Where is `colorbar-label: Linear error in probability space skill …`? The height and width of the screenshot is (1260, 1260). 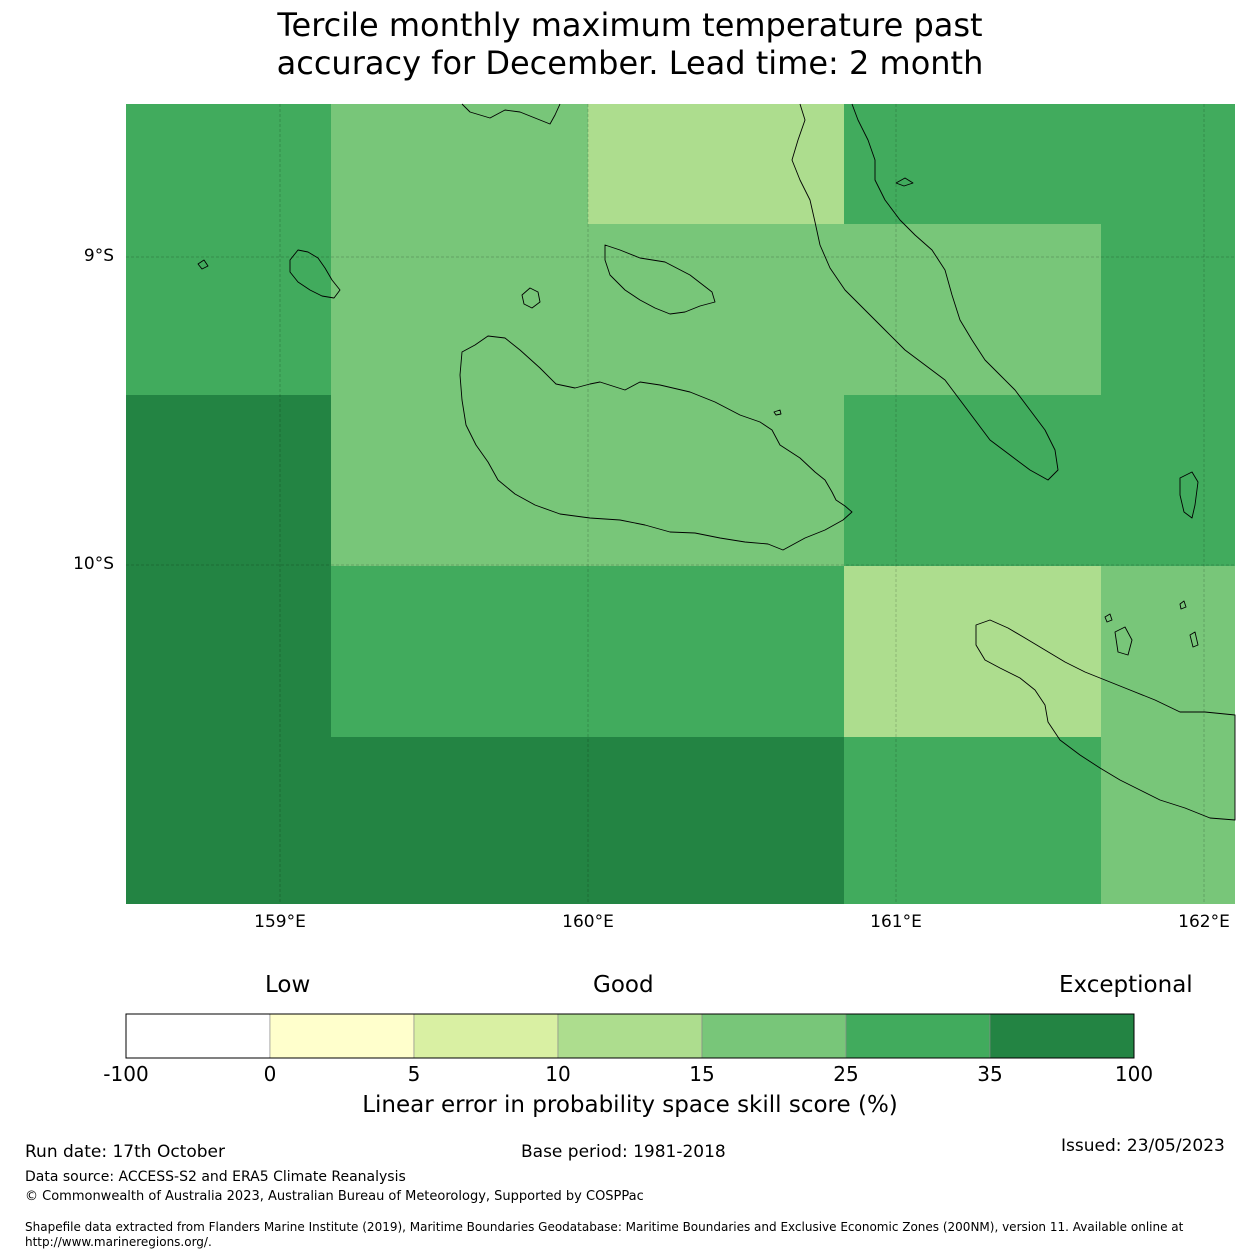
colorbar-label: Linear error in probability space skill … is located at coordinates (630, 1105).